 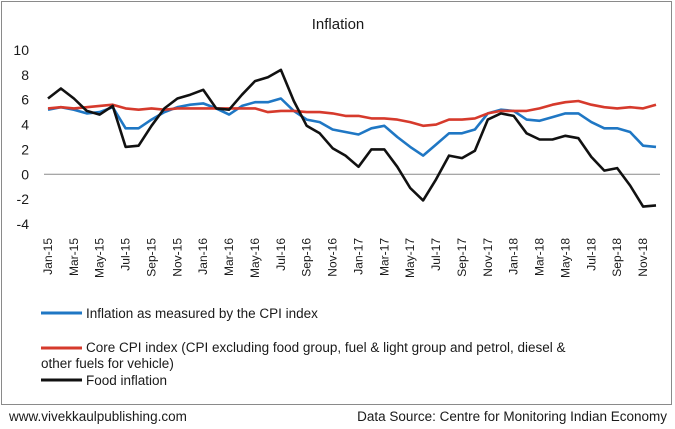 I want to click on chart-title: Inflation, so click(x=338, y=24).